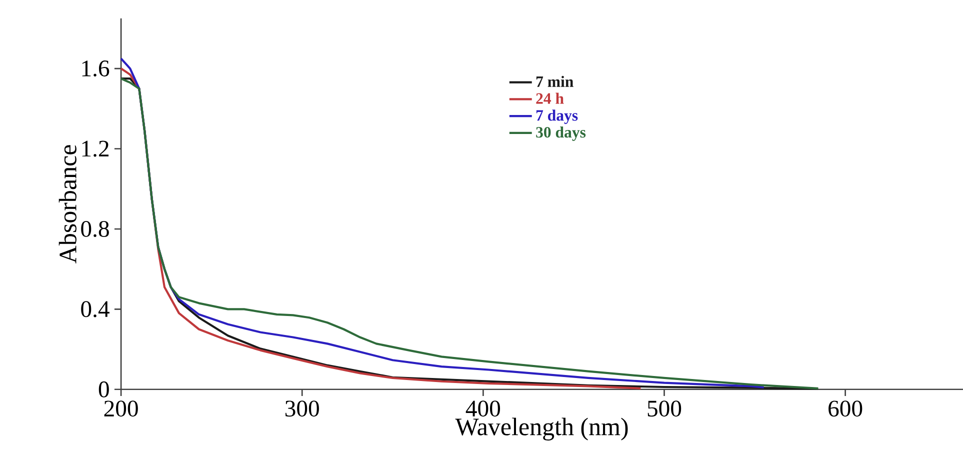 This screenshot has height=459, width=963. Describe the element at coordinates (557, 117) in the screenshot. I see `legend-label: 7 days` at that location.